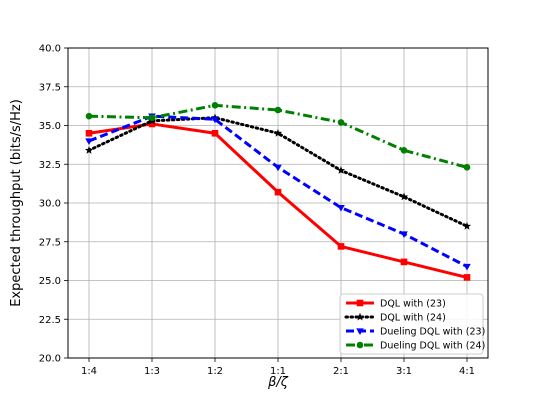  Describe the element at coordinates (413, 304) in the screenshot. I see `legend-label: DQL with (23)` at that location.